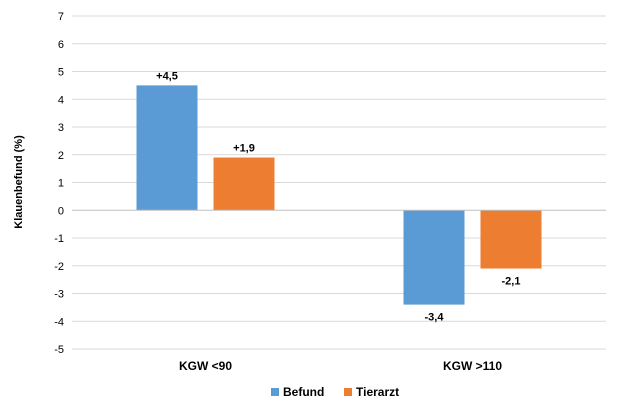 The width and height of the screenshot is (618, 398). What do you see at coordinates (61, 73) in the screenshot?
I see `y-tick-label: 5` at bounding box center [61, 73].